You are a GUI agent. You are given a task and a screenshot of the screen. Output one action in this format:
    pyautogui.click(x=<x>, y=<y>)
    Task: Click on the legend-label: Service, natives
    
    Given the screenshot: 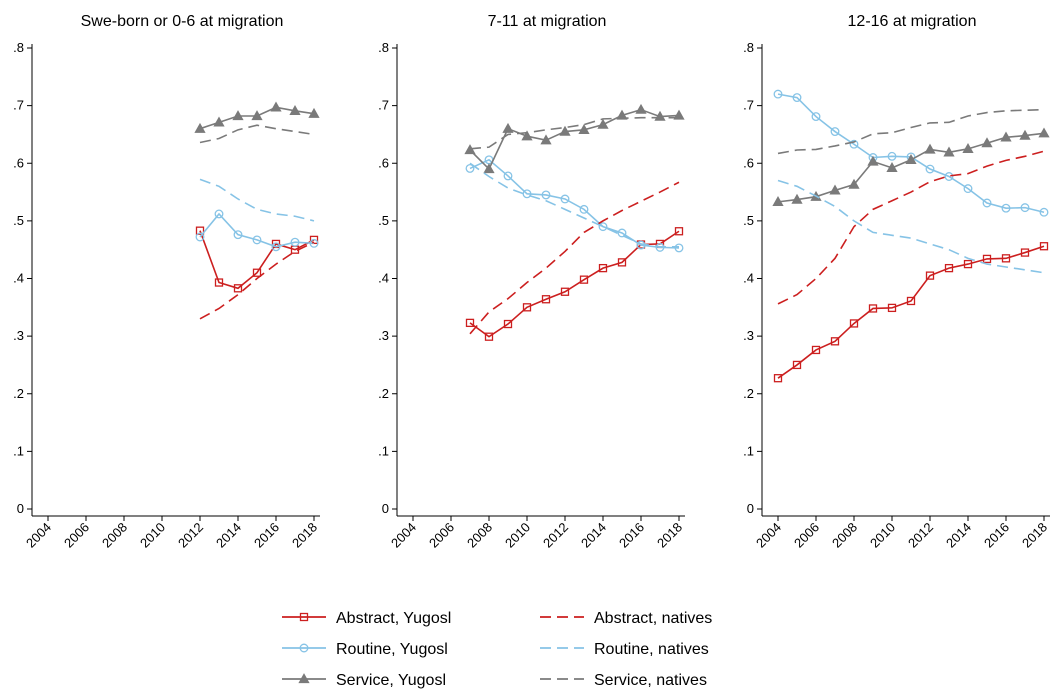 What is the action you would take?
    pyautogui.click(x=650, y=680)
    